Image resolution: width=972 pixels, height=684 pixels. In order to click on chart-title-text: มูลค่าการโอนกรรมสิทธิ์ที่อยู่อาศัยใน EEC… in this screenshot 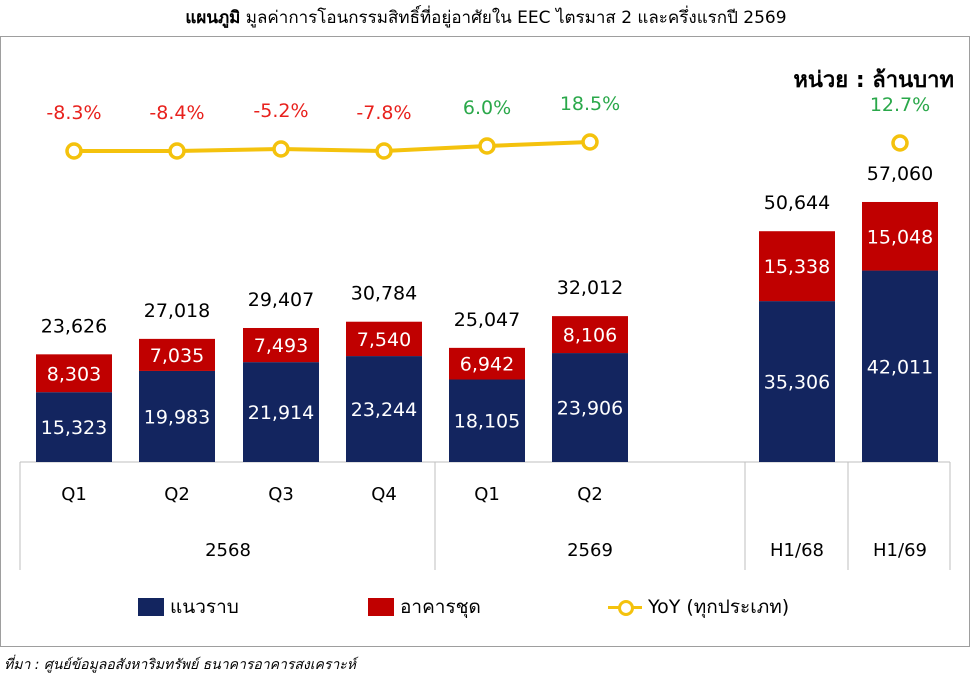, I will do `click(513, 18)`.